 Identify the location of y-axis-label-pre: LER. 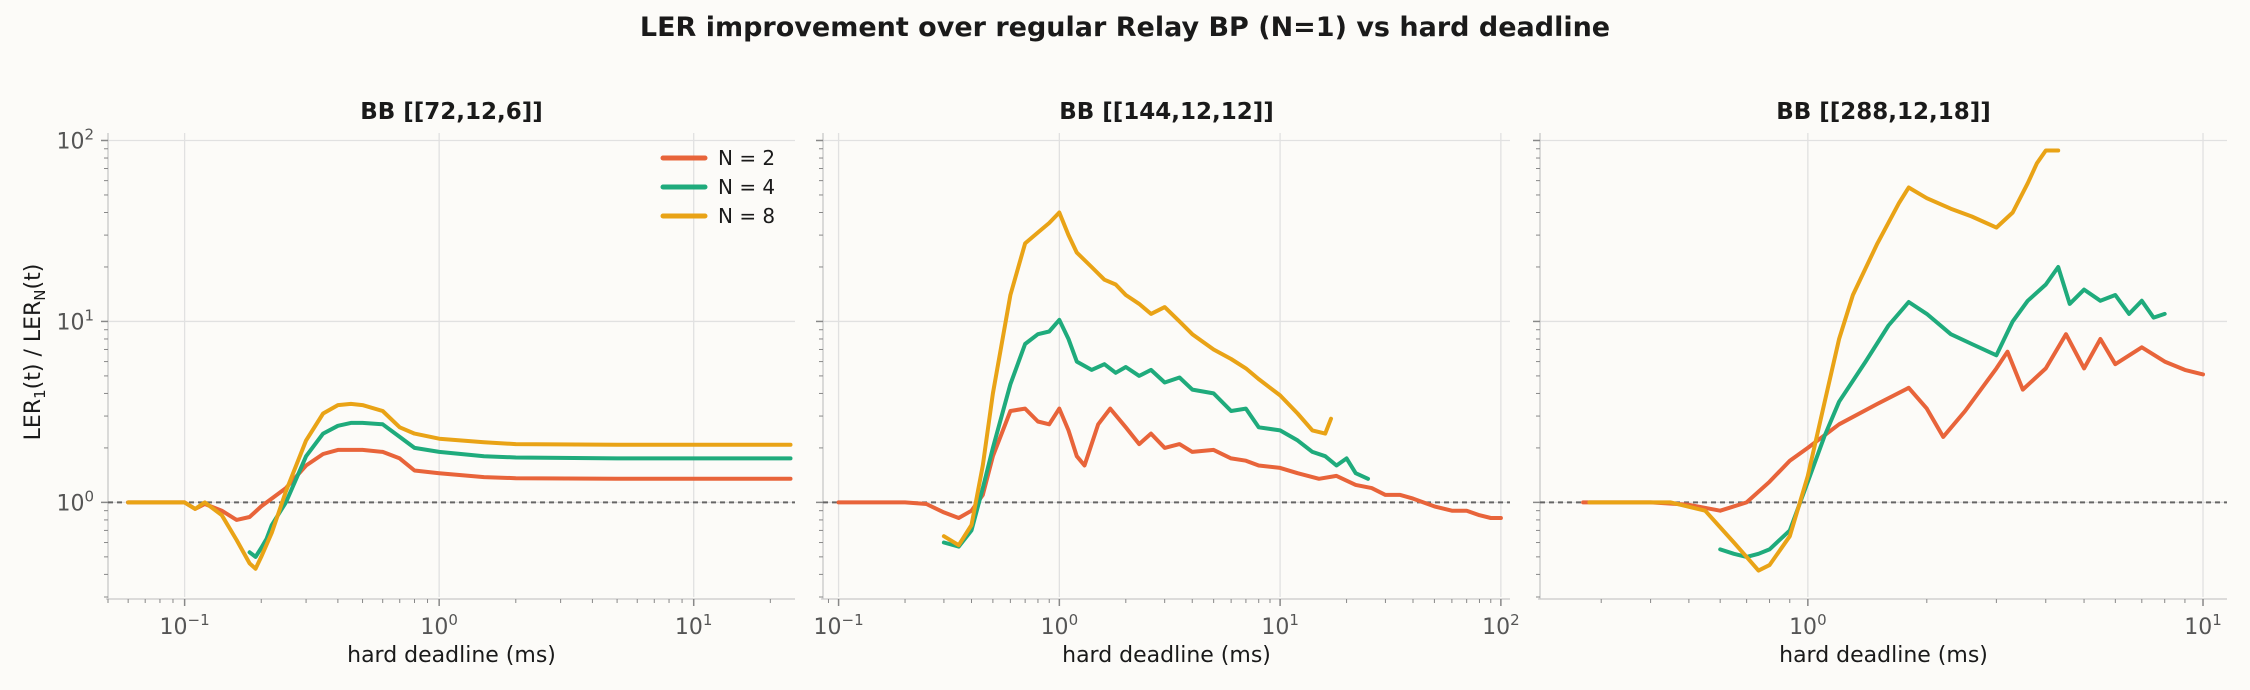
(33, 419).